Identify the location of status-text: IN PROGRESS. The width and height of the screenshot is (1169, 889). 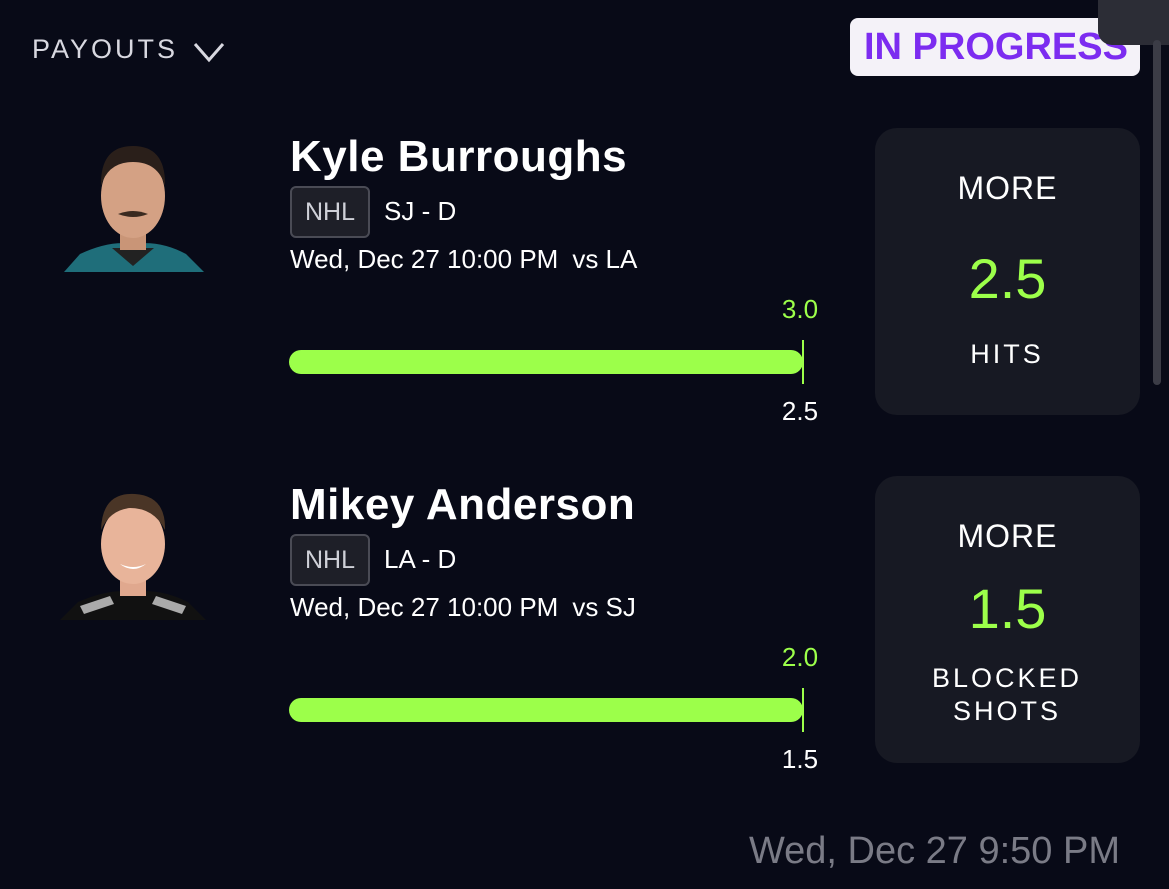
(996, 47).